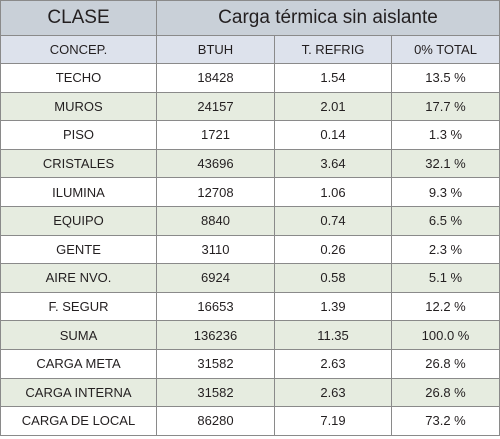 This screenshot has height=439, width=500. Describe the element at coordinates (78, 421) in the screenshot. I see `cell-concep: CARGA DE LOCAL` at that location.